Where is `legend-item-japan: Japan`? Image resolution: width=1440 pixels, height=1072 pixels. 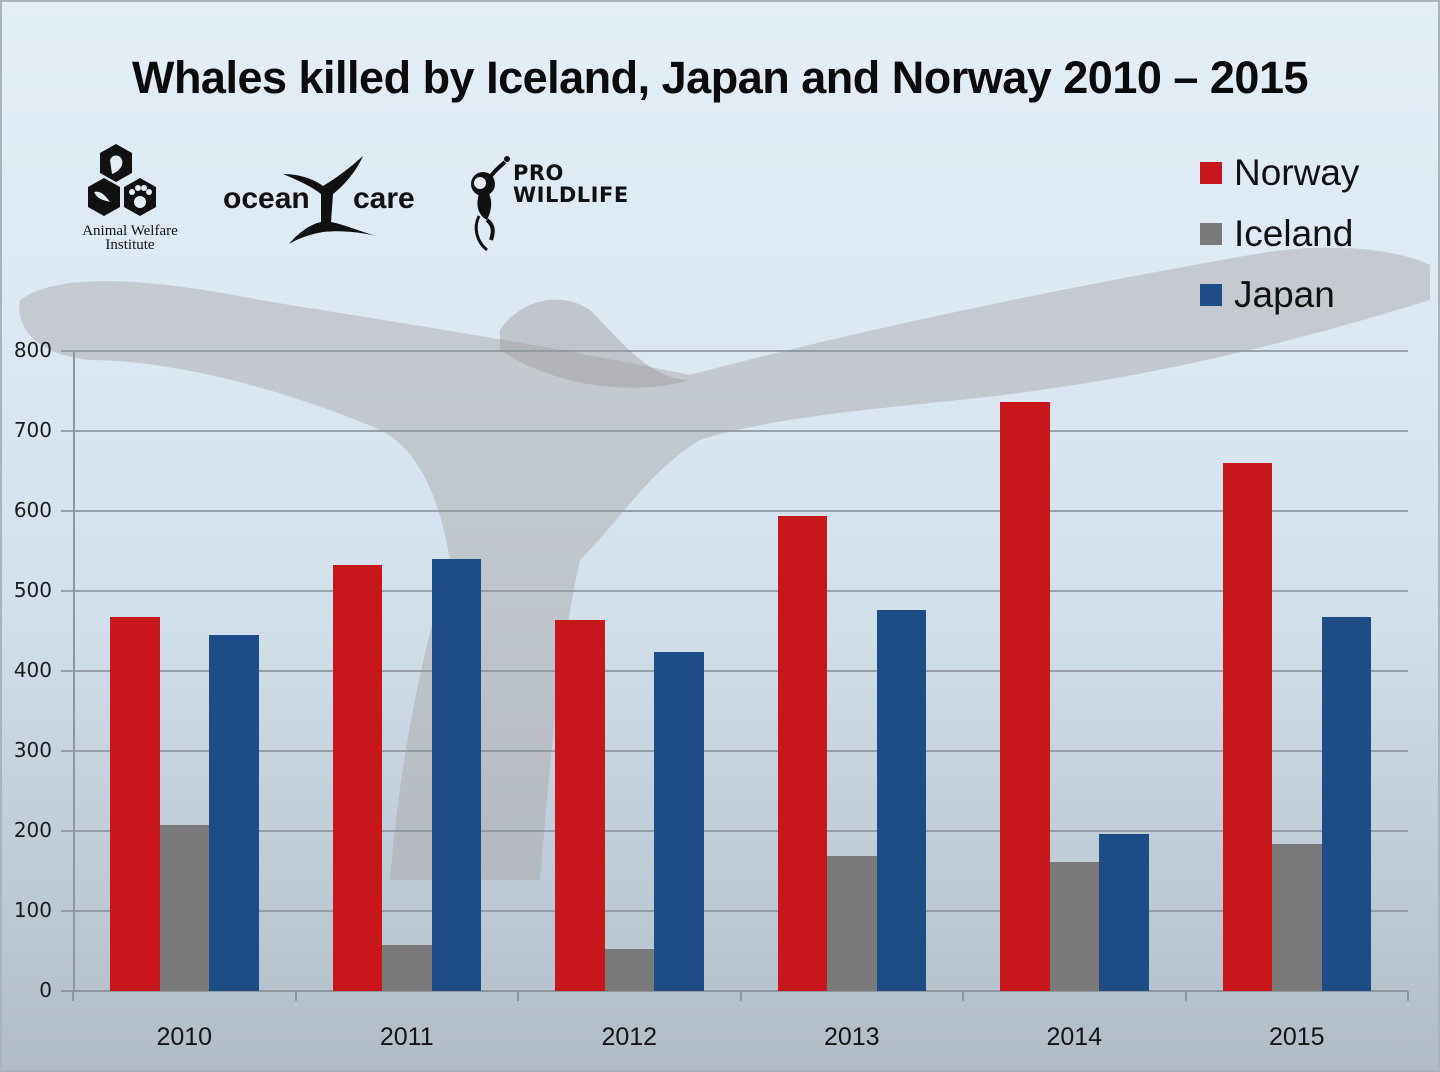 legend-item-japan: Japan is located at coordinates (1279, 294).